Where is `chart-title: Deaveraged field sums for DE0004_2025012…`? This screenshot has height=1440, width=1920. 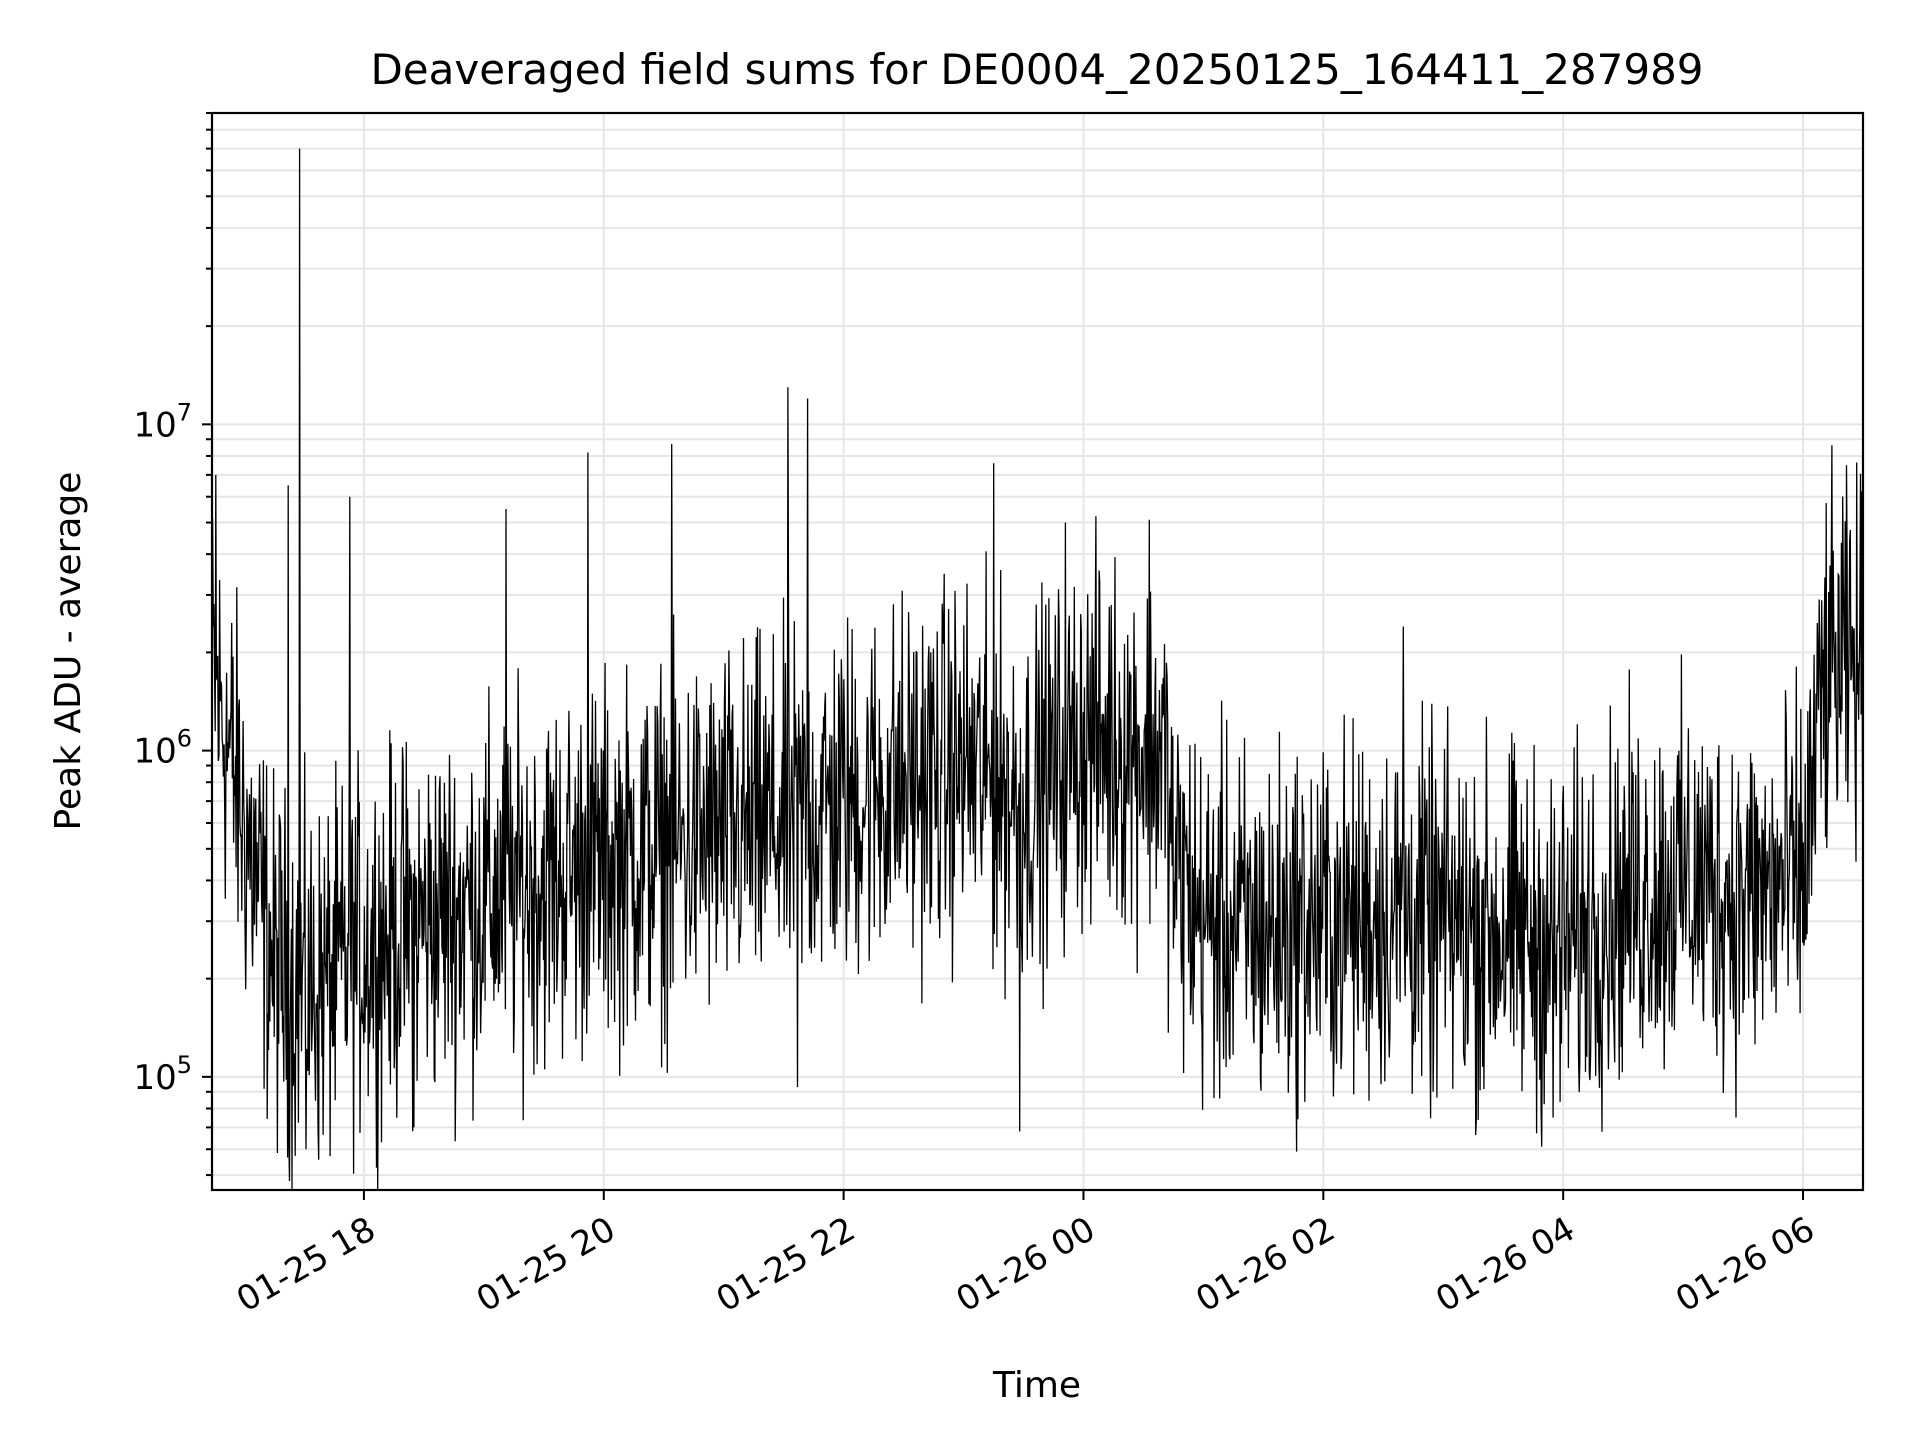
chart-title: Deaveraged field sums for DE0004_2025012… is located at coordinates (1036, 69).